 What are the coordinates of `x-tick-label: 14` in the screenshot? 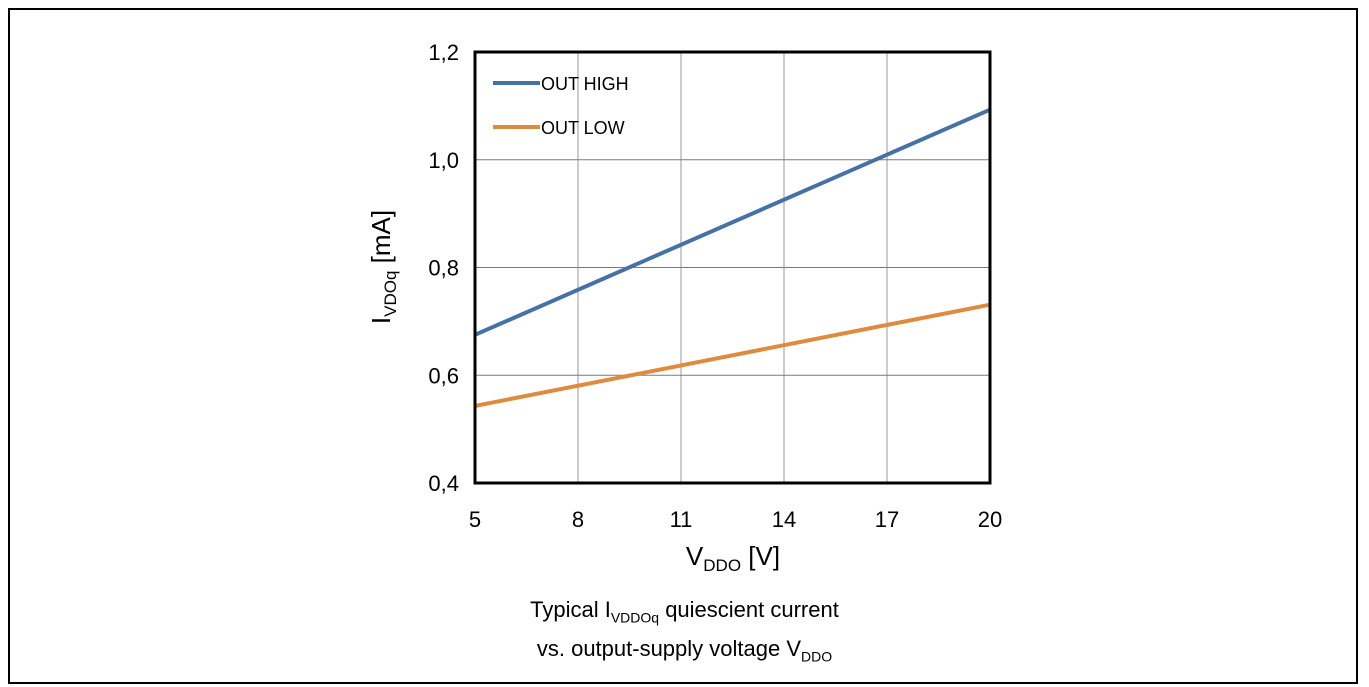 It's located at (784, 519).